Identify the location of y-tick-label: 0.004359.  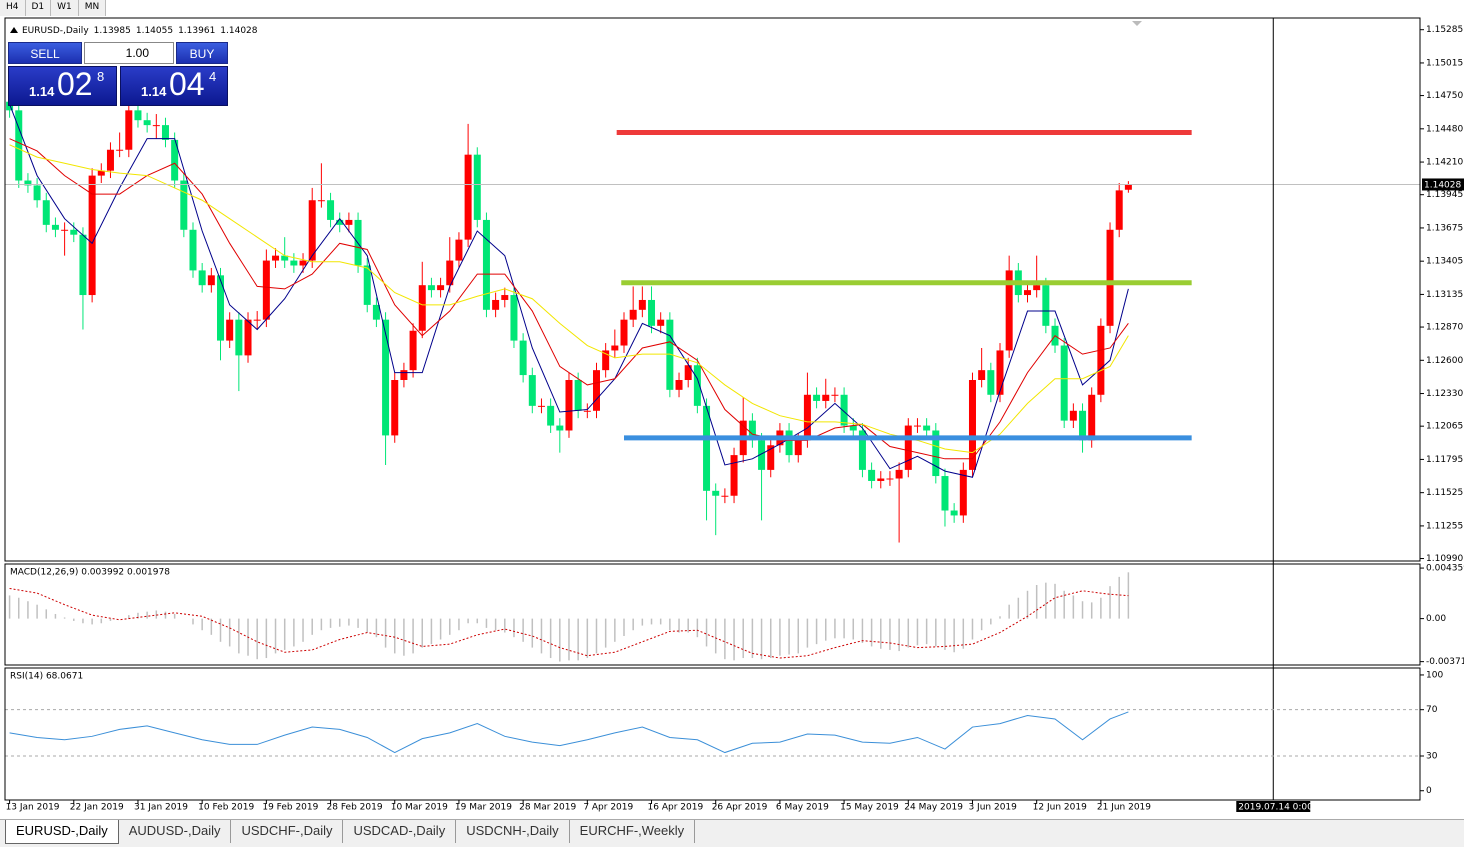
(1445, 569).